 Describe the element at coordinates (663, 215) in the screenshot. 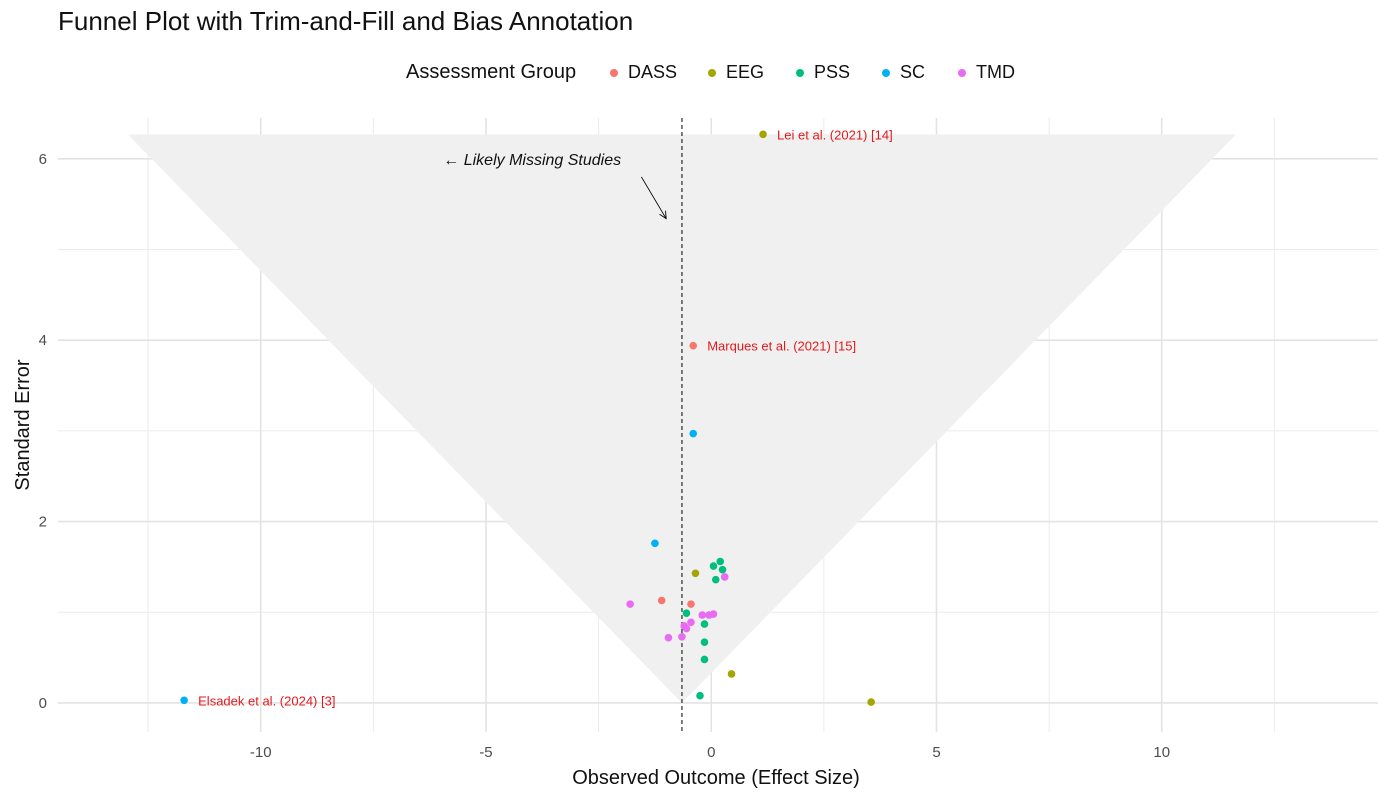

I see `annotation-arrowhead` at that location.